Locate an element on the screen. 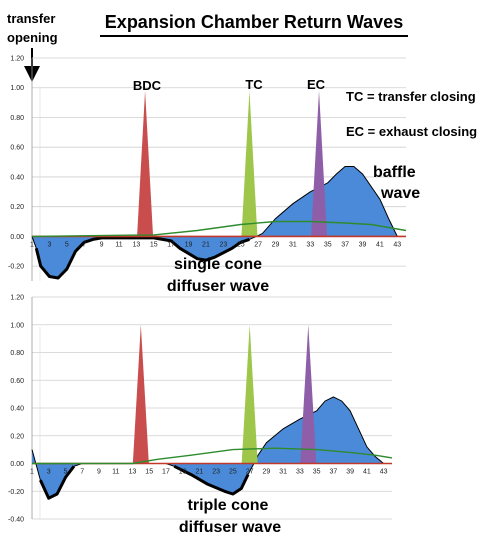  chart-title: Expansion Chamber Return Waves is located at coordinates (254, 22).